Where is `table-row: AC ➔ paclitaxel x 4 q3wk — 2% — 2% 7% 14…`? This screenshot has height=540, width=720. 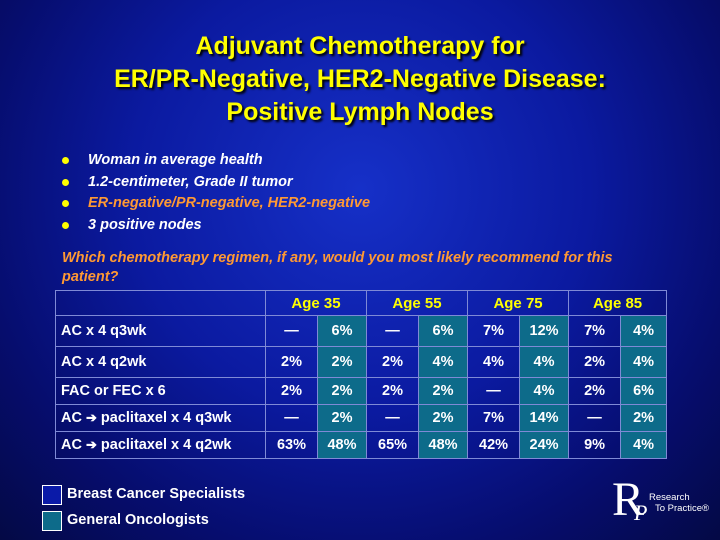
table-row: AC ➔ paclitaxel x 4 q3wk — 2% — 2% 7% 14… is located at coordinates (361, 418).